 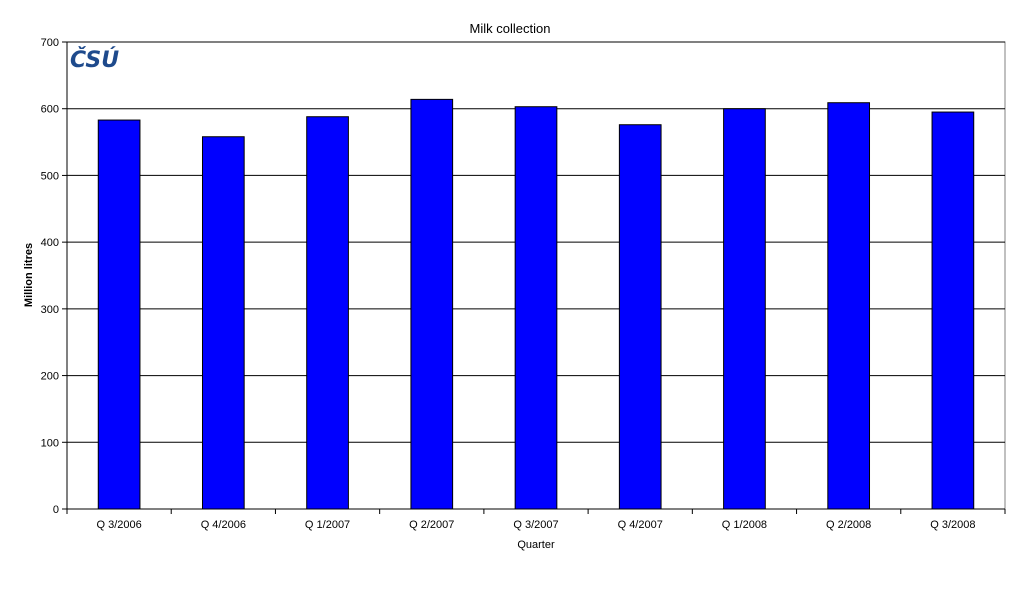 I want to click on y-tick-label: 500, so click(x=50, y=176).